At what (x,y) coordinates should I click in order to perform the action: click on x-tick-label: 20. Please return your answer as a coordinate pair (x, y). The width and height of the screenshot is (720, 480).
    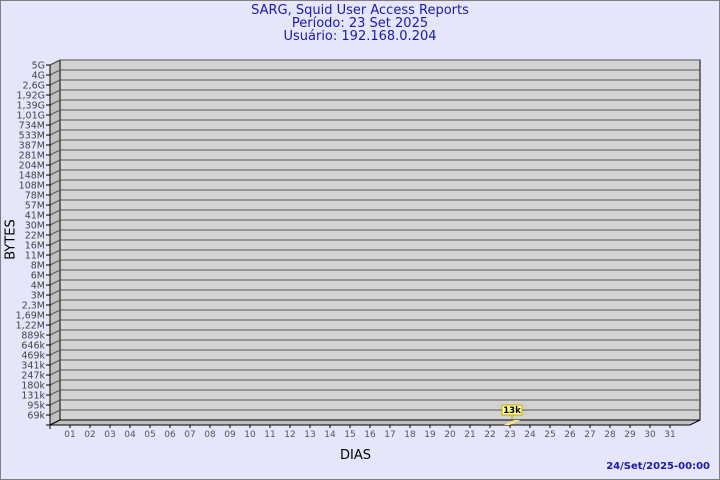
    Looking at the image, I should click on (450, 435).